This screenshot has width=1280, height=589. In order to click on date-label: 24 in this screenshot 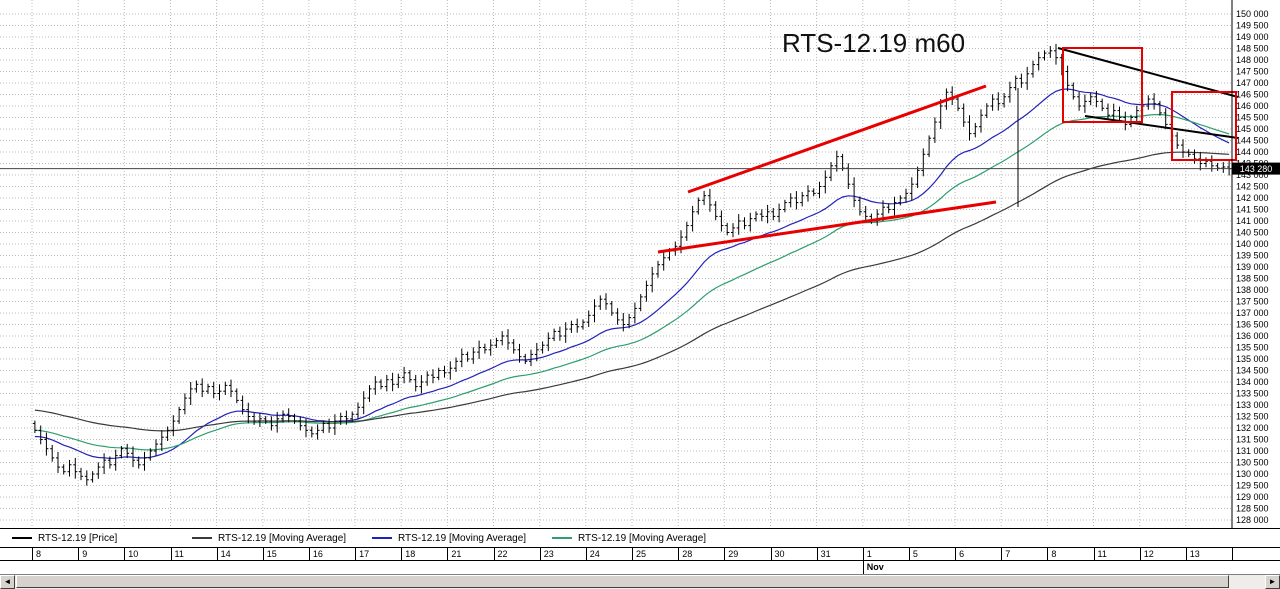, I will do `click(608, 554)`.